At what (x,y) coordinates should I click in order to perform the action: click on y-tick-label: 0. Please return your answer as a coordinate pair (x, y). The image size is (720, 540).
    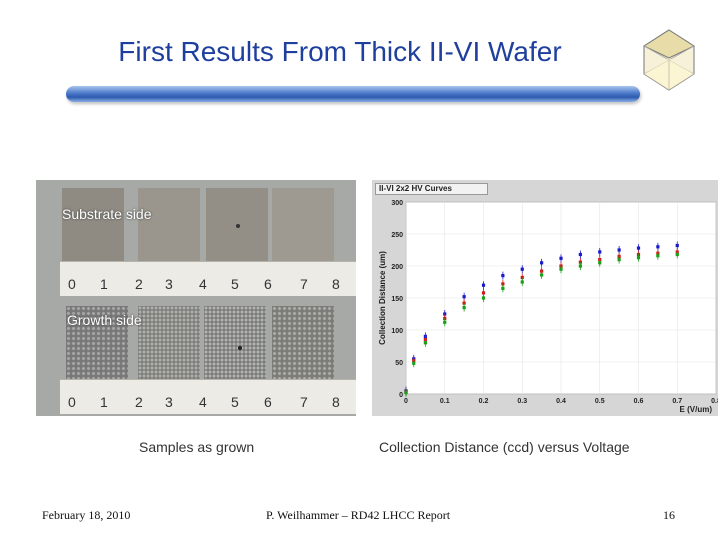
    Looking at the image, I should click on (401, 395).